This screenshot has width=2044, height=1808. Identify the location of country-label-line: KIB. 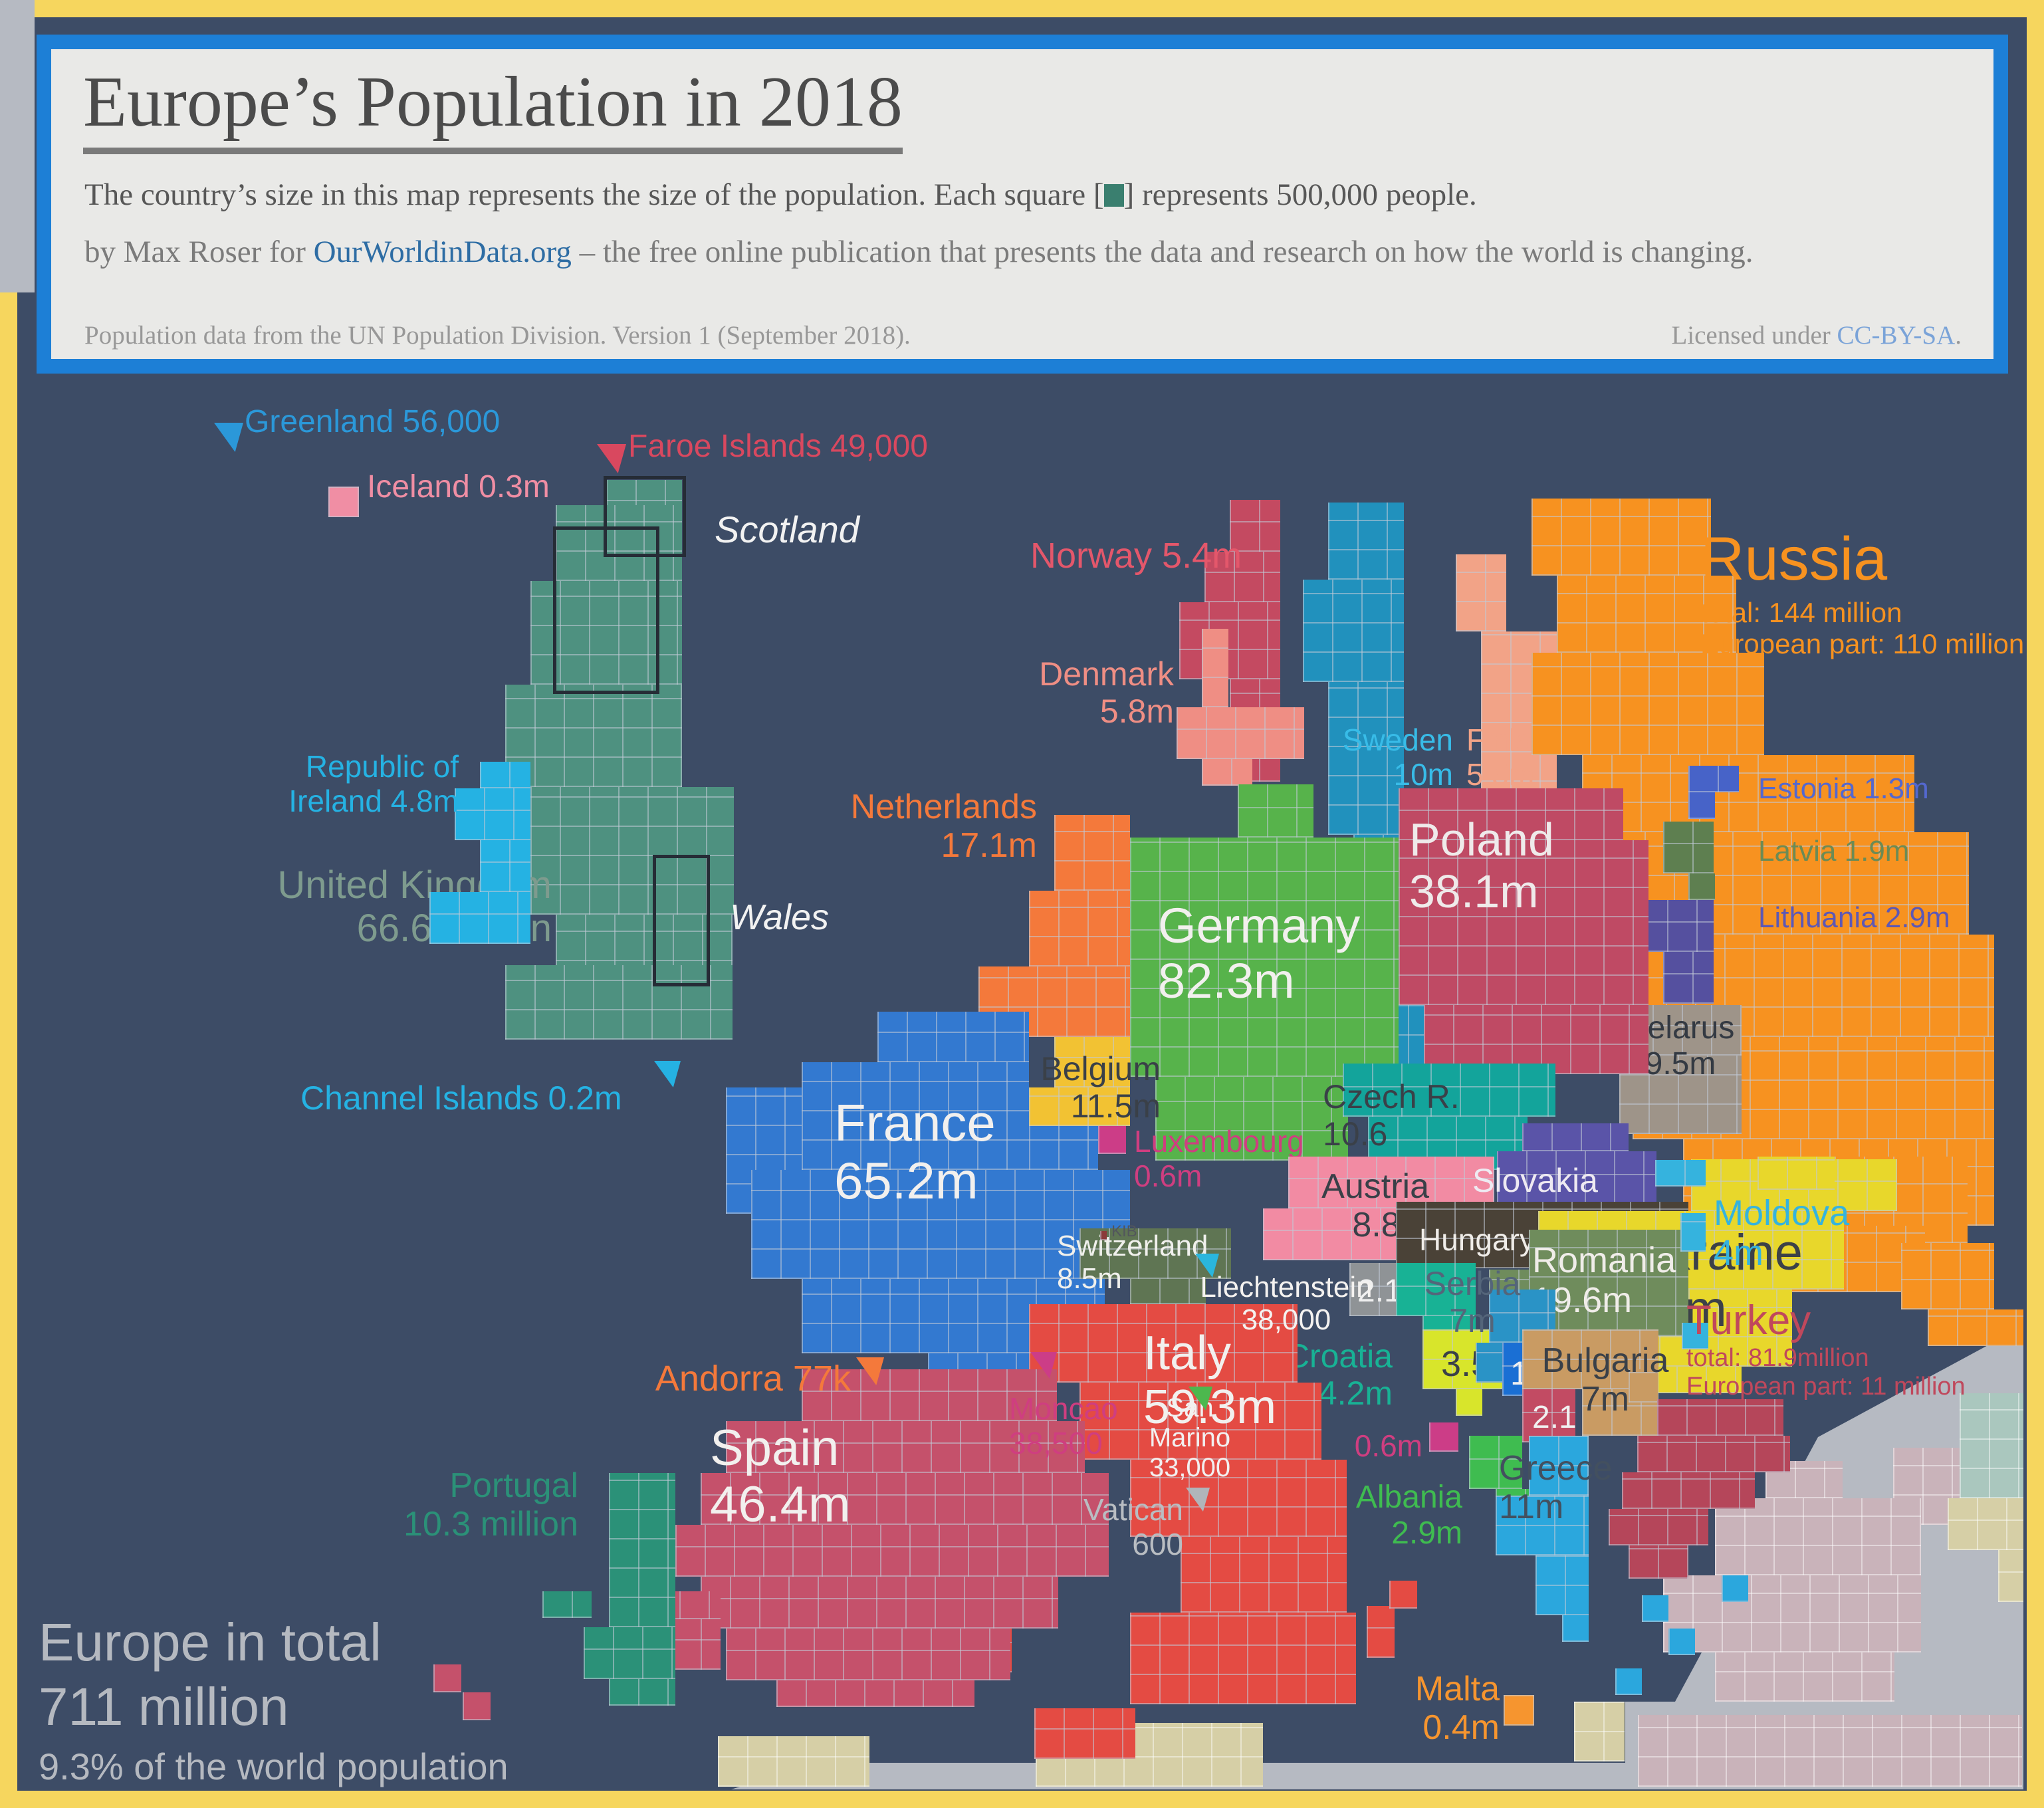
(1124, 1231).